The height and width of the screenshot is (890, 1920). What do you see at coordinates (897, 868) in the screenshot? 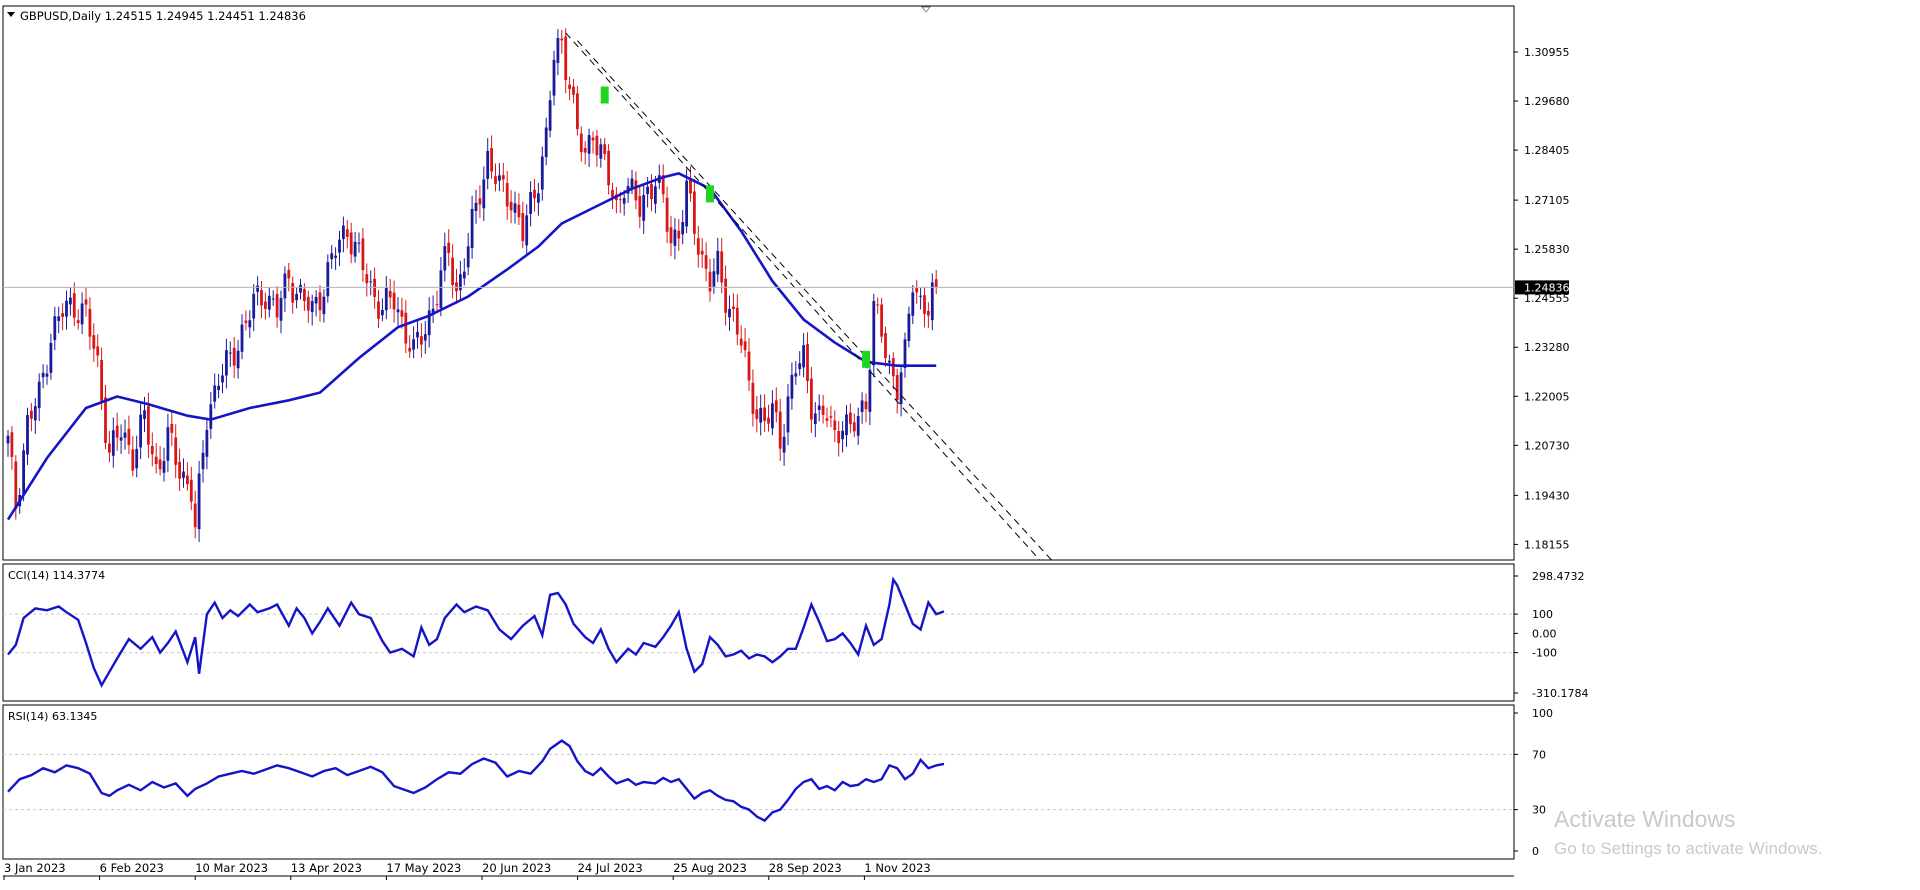
I see `time-axis-label: 1 Nov 2023` at bounding box center [897, 868].